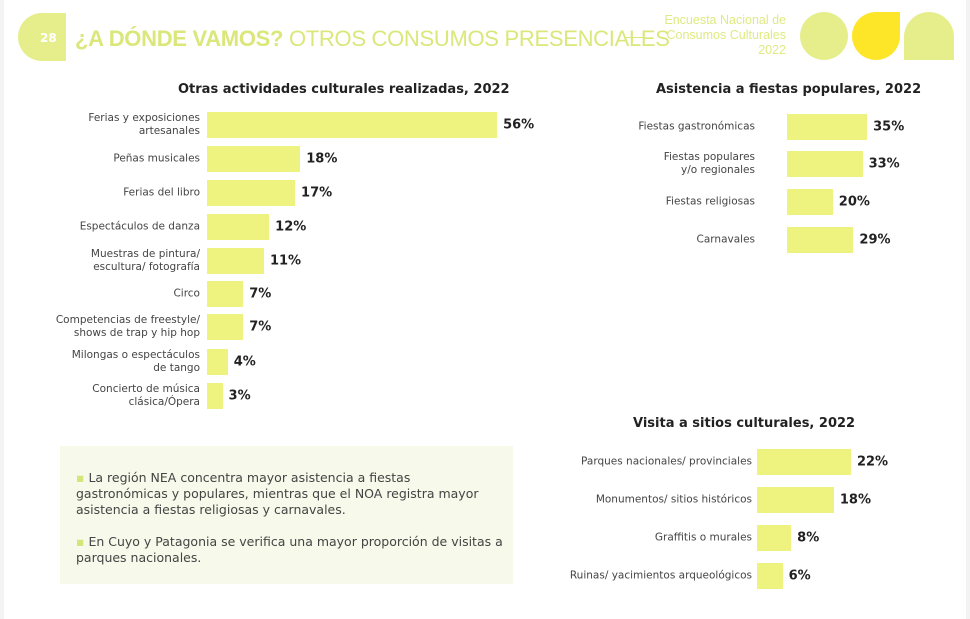 The image size is (970, 619). What do you see at coordinates (146, 395) in the screenshot?
I see `category-label: Concierto de música clásica/Ópera` at bounding box center [146, 395].